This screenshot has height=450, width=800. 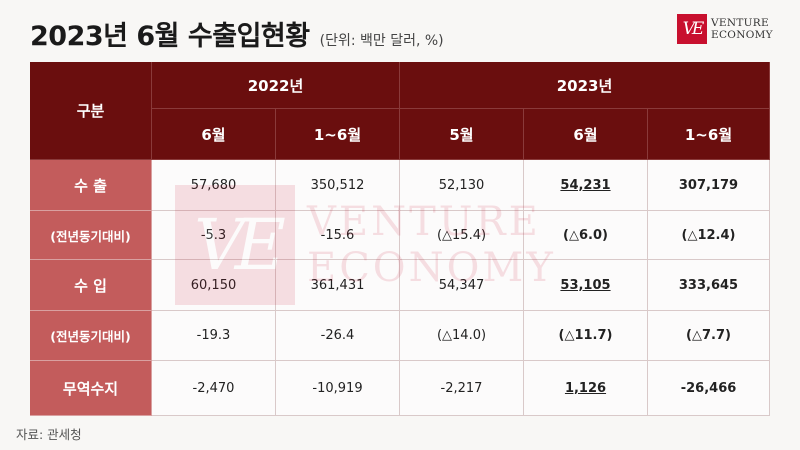 I want to click on row-label-exports-yoy: (전년동기대비), so click(x=91, y=235).